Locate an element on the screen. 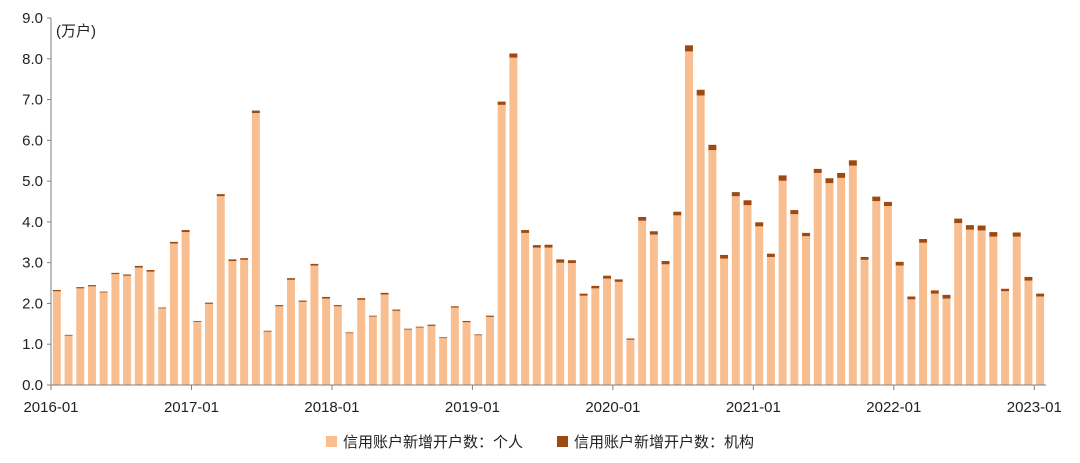 The height and width of the screenshot is (463, 1080). legend-swatch-institution is located at coordinates (562, 441).